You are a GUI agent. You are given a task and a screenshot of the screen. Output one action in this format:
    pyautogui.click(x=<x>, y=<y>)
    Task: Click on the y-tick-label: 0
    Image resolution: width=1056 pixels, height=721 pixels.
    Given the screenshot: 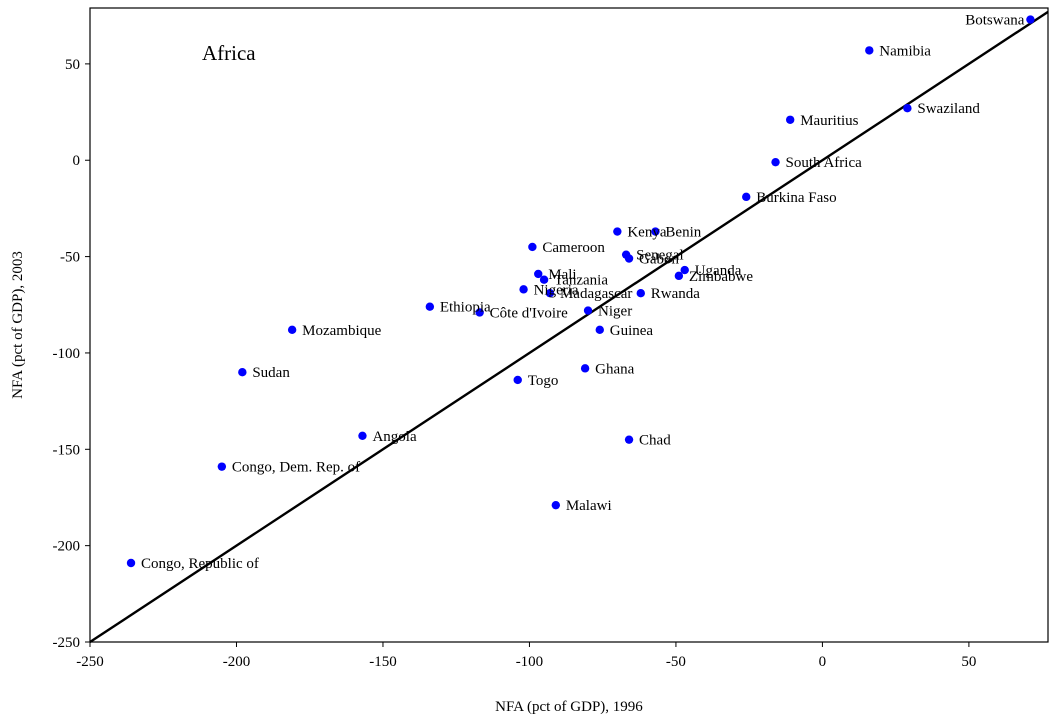 What is the action you would take?
    pyautogui.click(x=77, y=161)
    